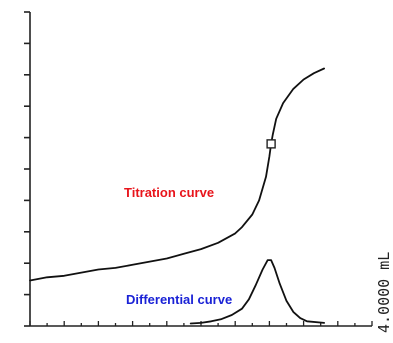  What do you see at coordinates (257, 292) in the screenshot?
I see `differential-curve-line` at bounding box center [257, 292].